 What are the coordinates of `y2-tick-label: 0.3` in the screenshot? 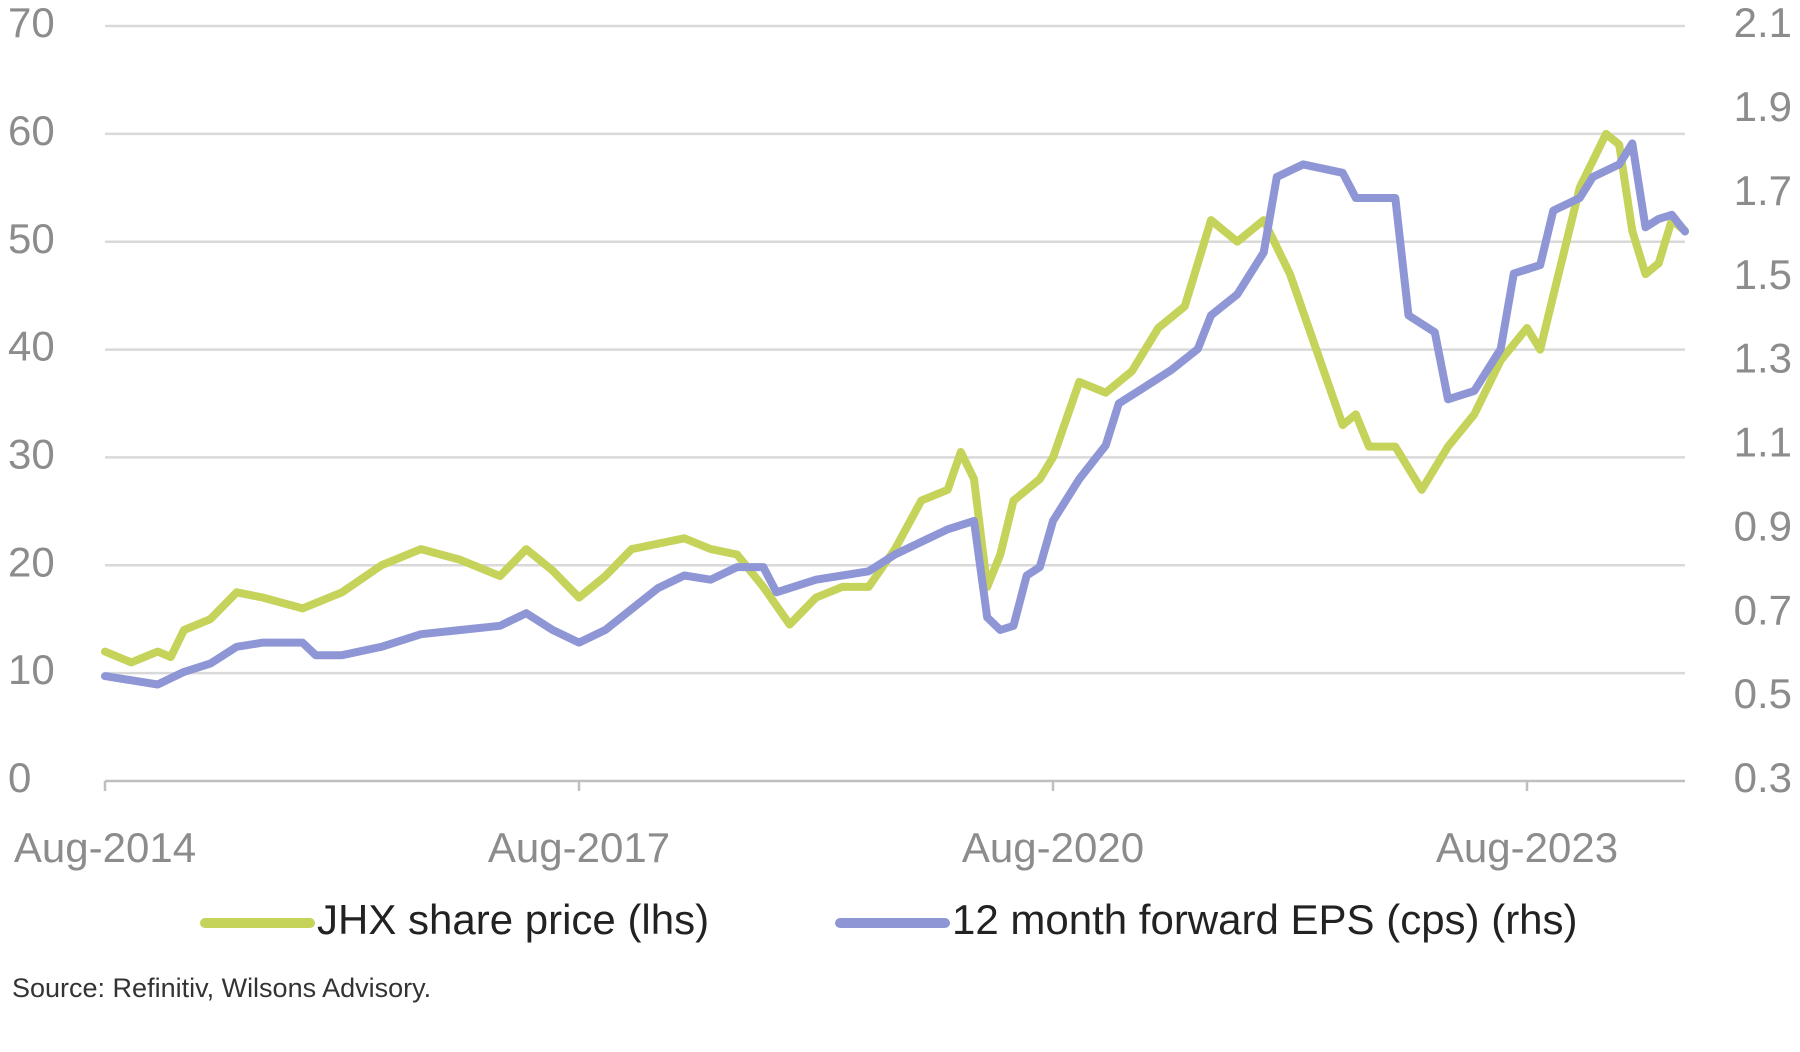 It's located at (1763, 777).